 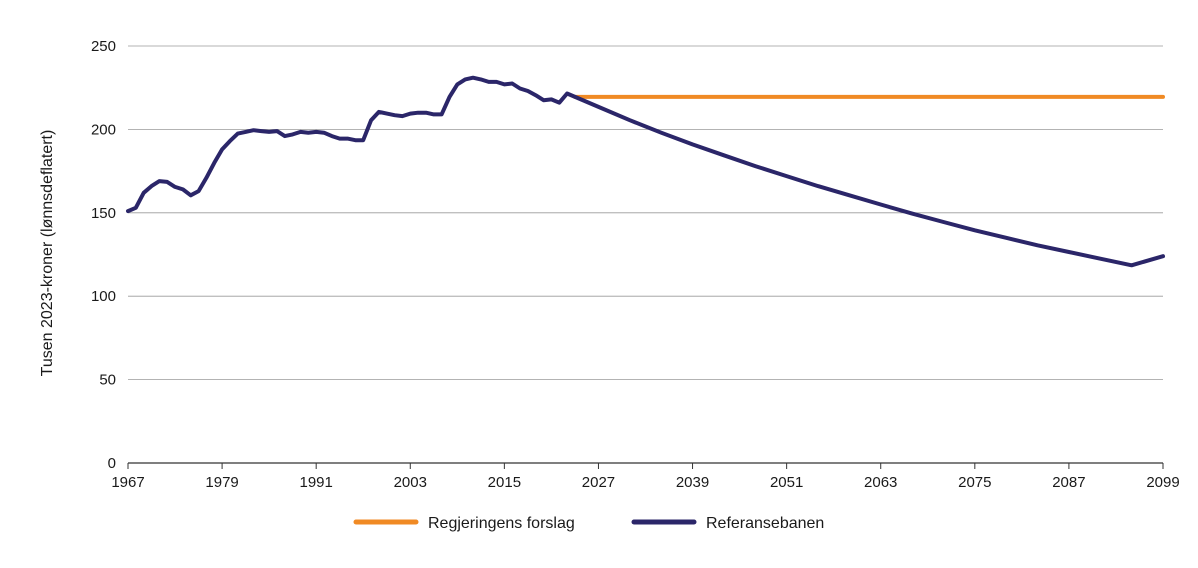 I want to click on y-tick-label: 100, so click(x=103, y=296).